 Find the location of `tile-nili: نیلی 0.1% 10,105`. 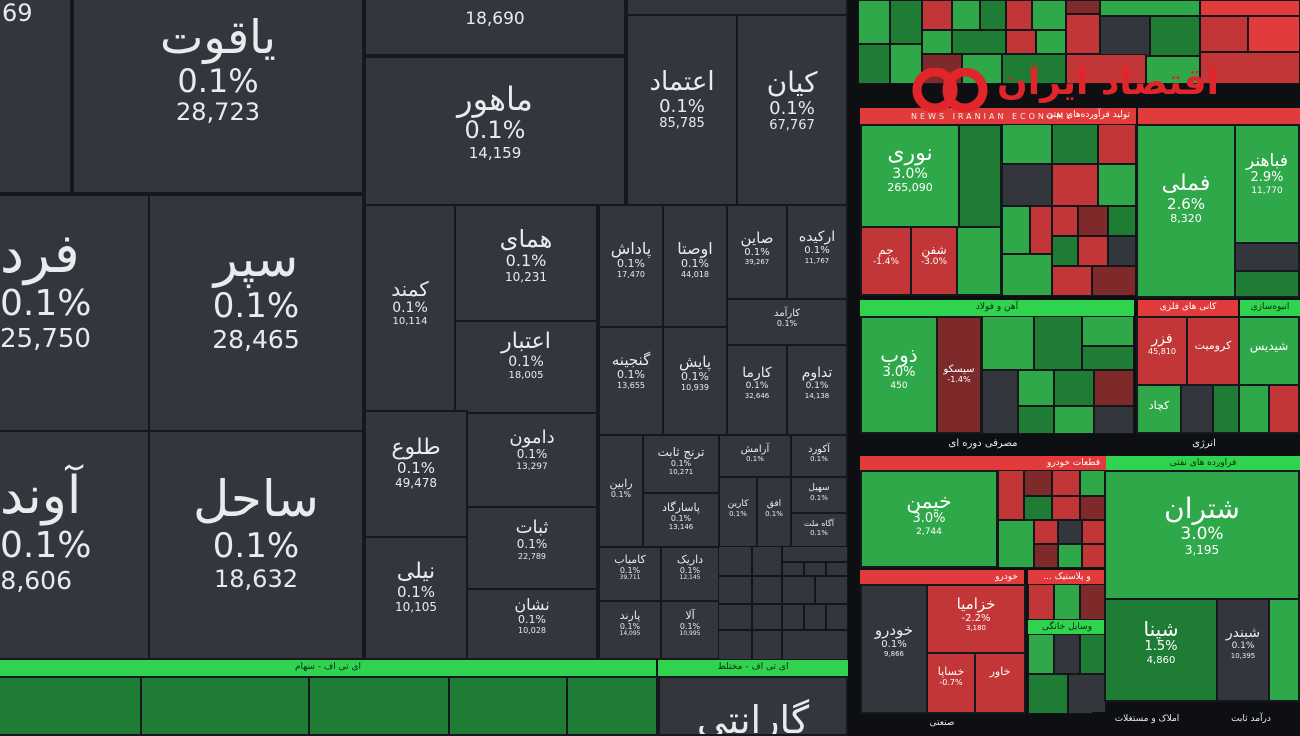

tile-nili: نیلی 0.1% 10,105 is located at coordinates (416, 598).